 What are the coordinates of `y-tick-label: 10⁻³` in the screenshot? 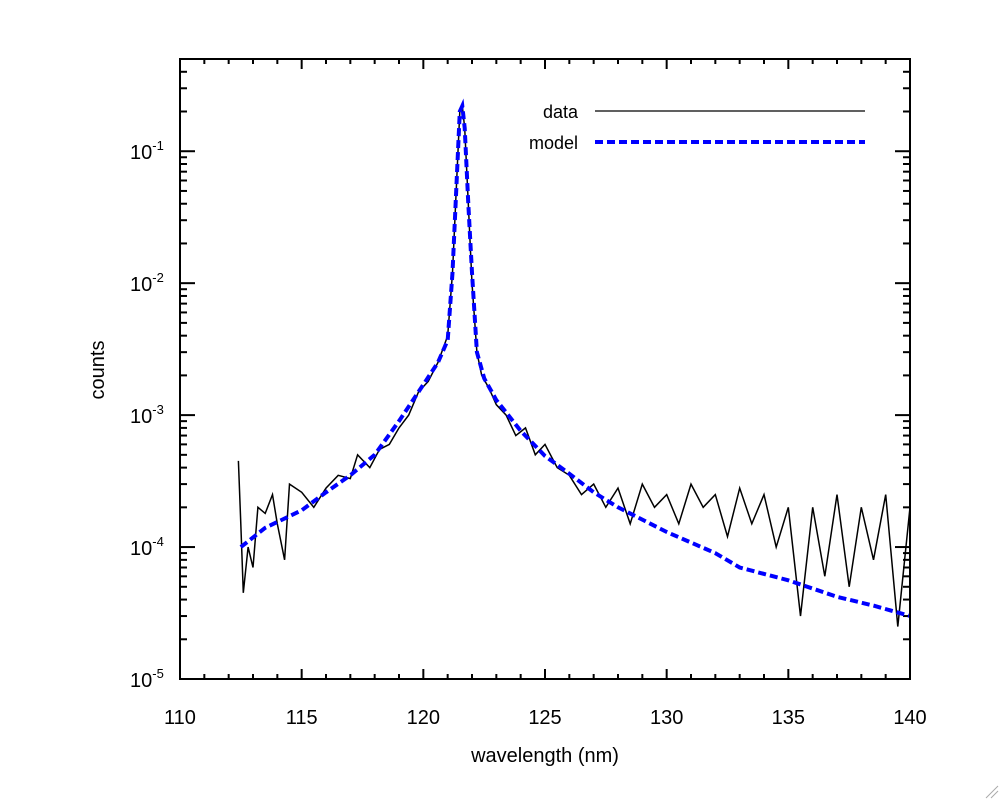 It's located at (147, 415).